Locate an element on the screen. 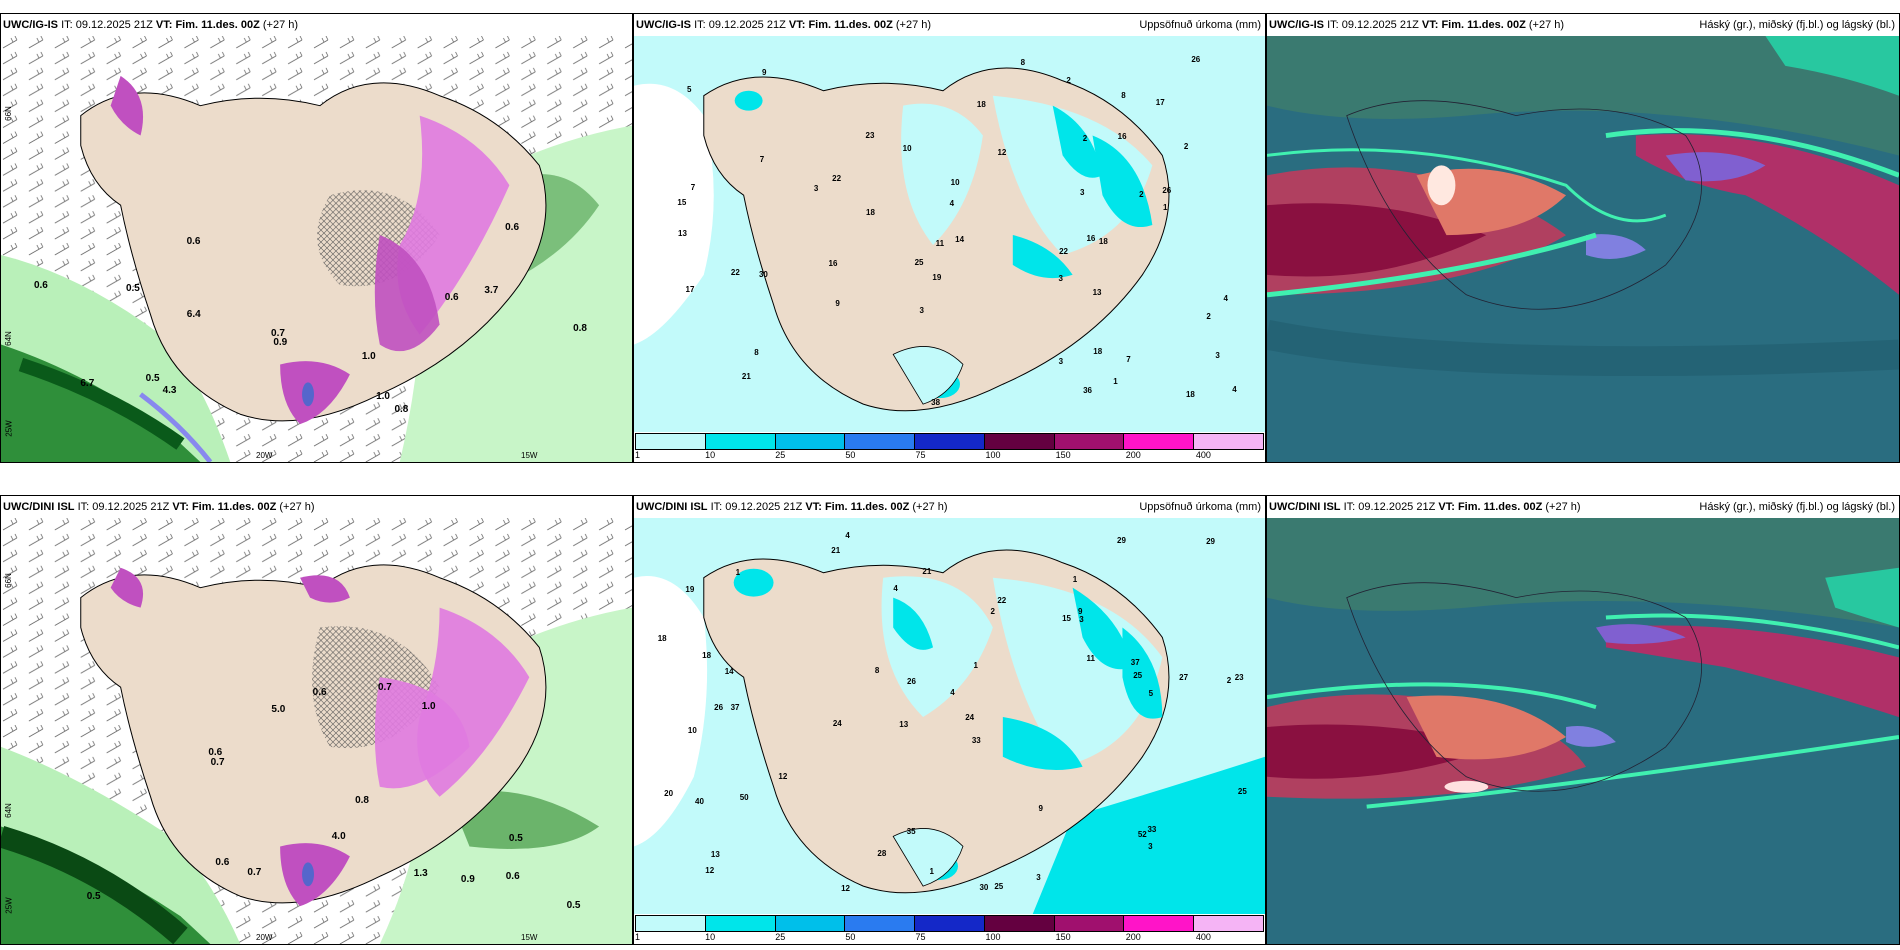 This screenshot has height=950, width=1900. precip-amount-label: 20 is located at coordinates (669, 793).